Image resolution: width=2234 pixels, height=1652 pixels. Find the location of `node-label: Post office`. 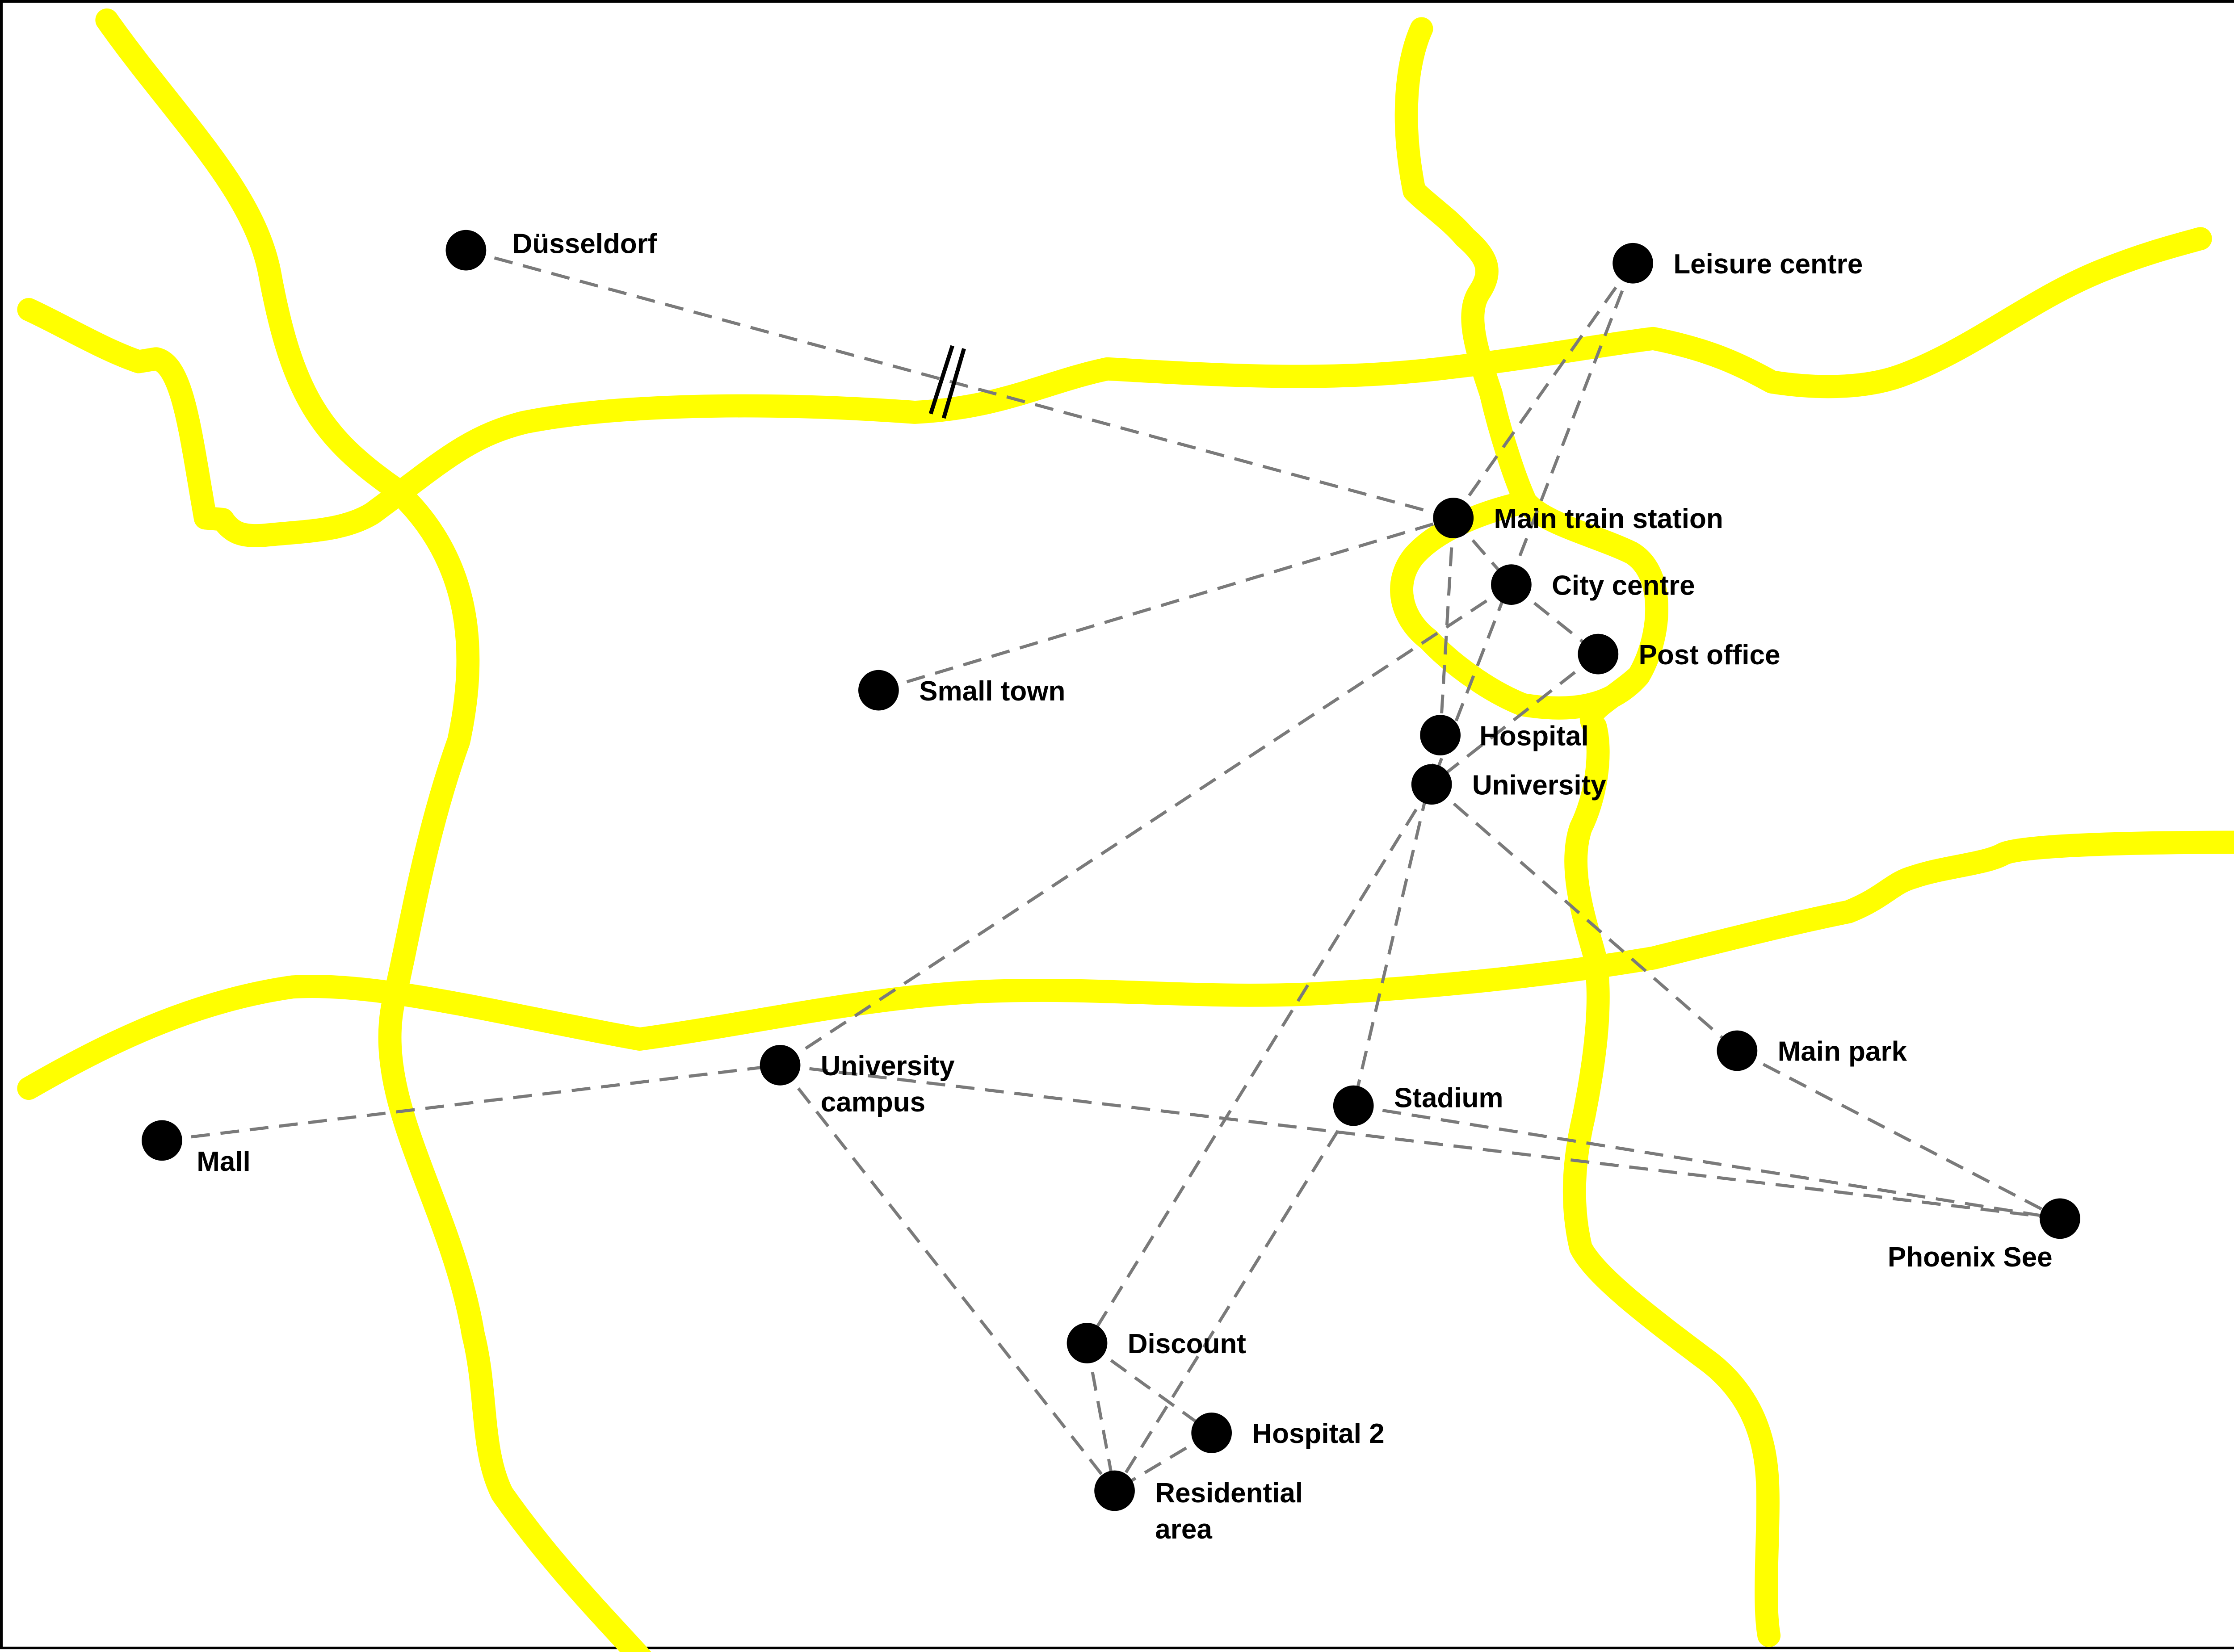

node-label: Post office is located at coordinates (1709, 655).